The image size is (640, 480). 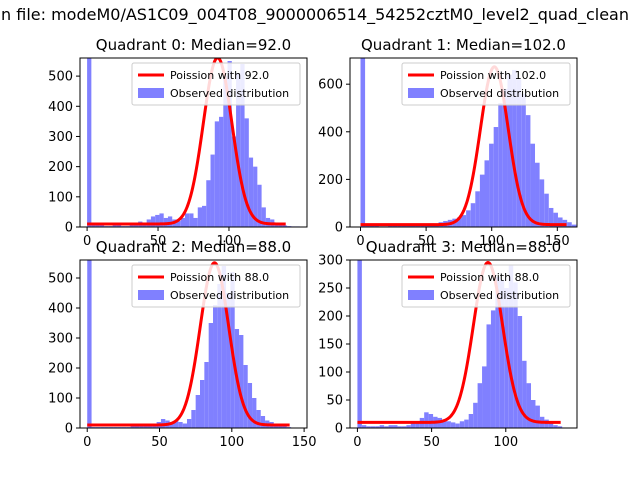 I want to click on y-tick-label: 150, so click(x=330, y=345).